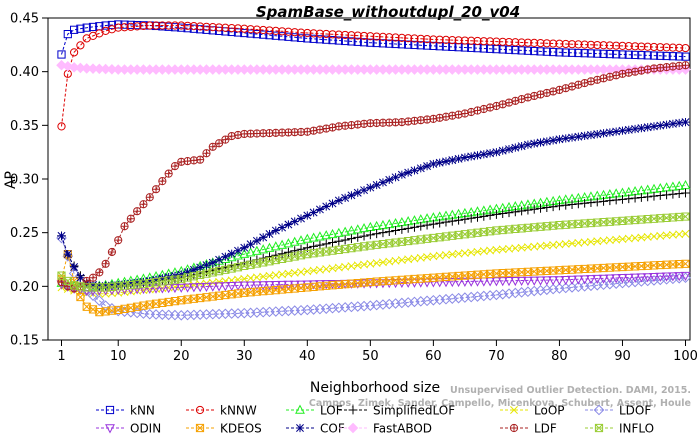 The image size is (698, 434). I want to click on x-tick-label: 80, so click(559, 356).